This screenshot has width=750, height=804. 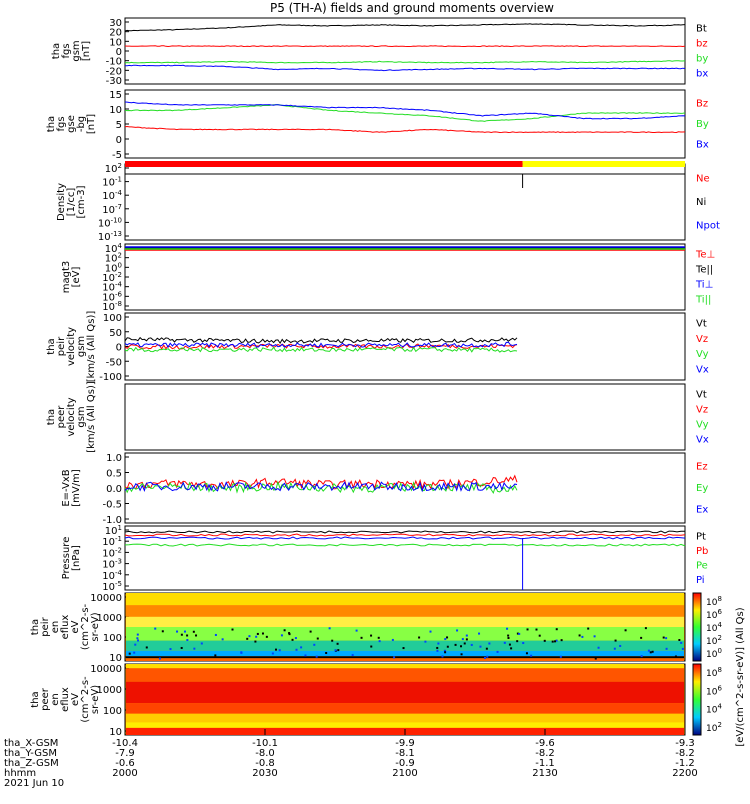 I want to click on y-axis-label: [km/s (All Qs)], so click(x=91, y=347).